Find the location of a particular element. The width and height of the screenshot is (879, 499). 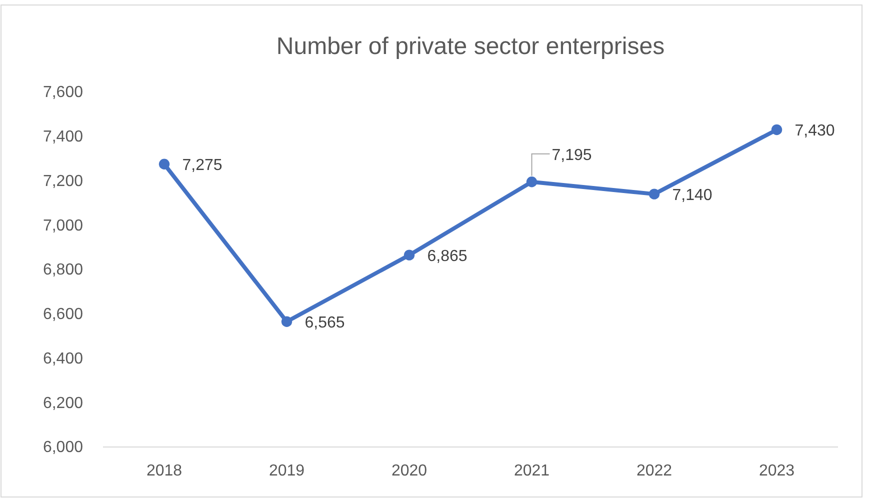

data-label: 6,565 is located at coordinates (324, 323).